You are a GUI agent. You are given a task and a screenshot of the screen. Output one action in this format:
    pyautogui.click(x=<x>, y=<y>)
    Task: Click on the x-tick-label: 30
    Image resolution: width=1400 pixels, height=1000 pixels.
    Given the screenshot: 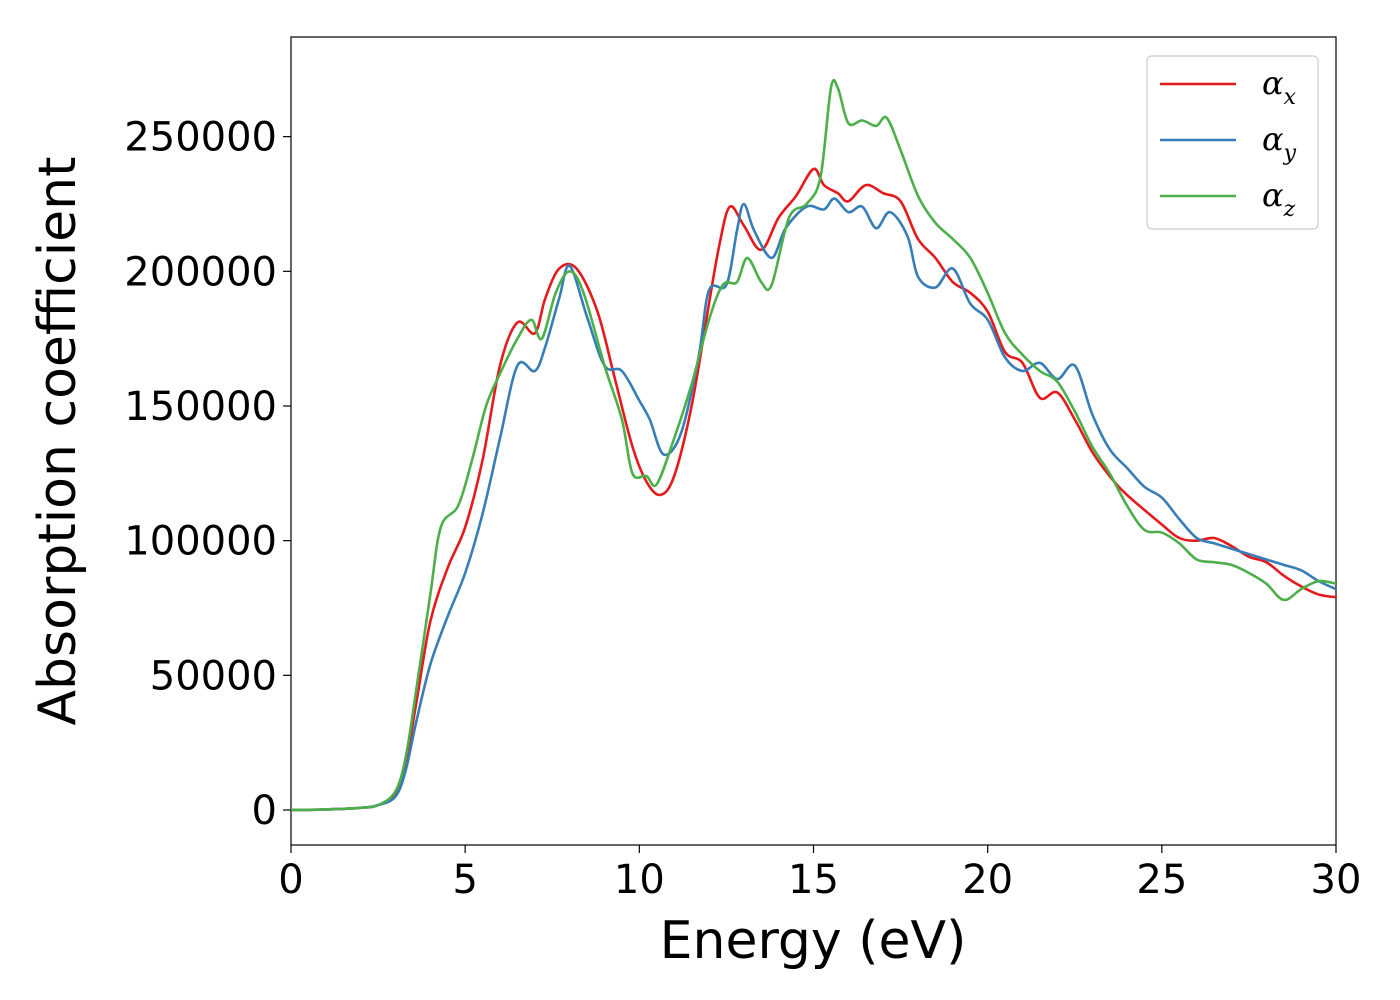 What is the action you would take?
    pyautogui.click(x=1336, y=880)
    